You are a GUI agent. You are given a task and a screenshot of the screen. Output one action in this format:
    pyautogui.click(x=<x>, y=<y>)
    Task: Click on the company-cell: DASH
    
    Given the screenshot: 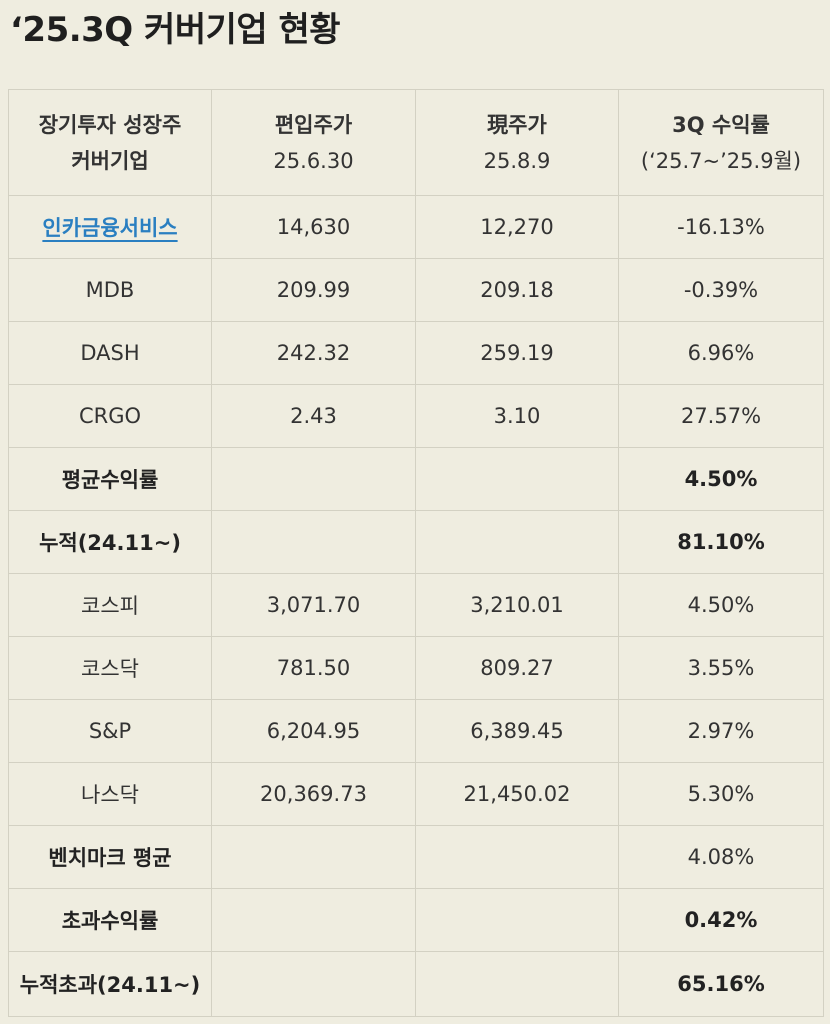 What is the action you would take?
    pyautogui.click(x=110, y=353)
    